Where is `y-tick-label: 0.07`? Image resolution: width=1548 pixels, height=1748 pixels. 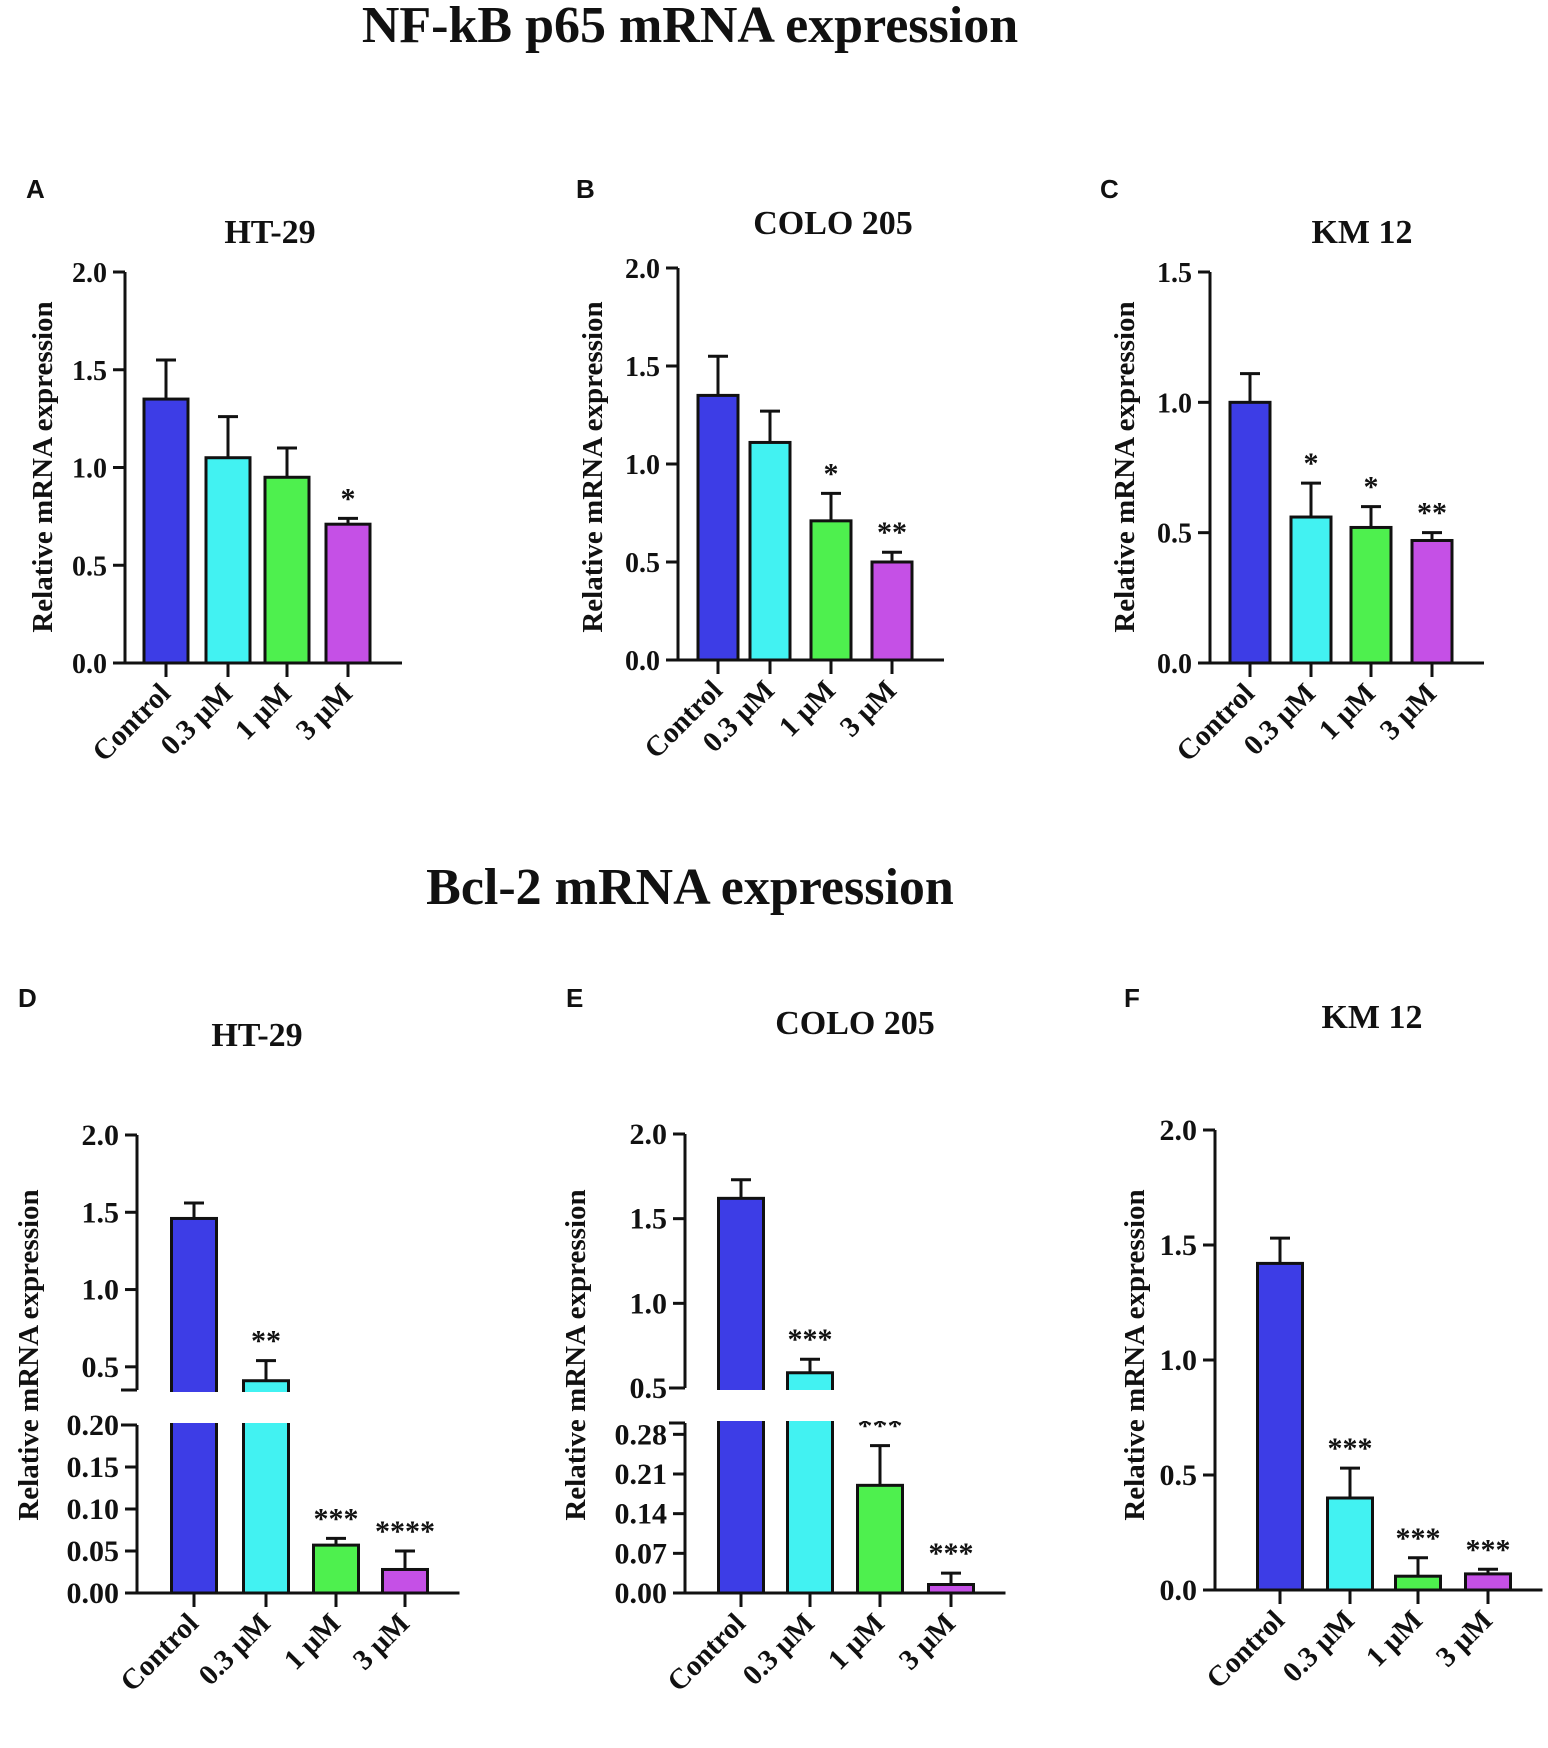
y-tick-label: 0.07 is located at coordinates (641, 1553).